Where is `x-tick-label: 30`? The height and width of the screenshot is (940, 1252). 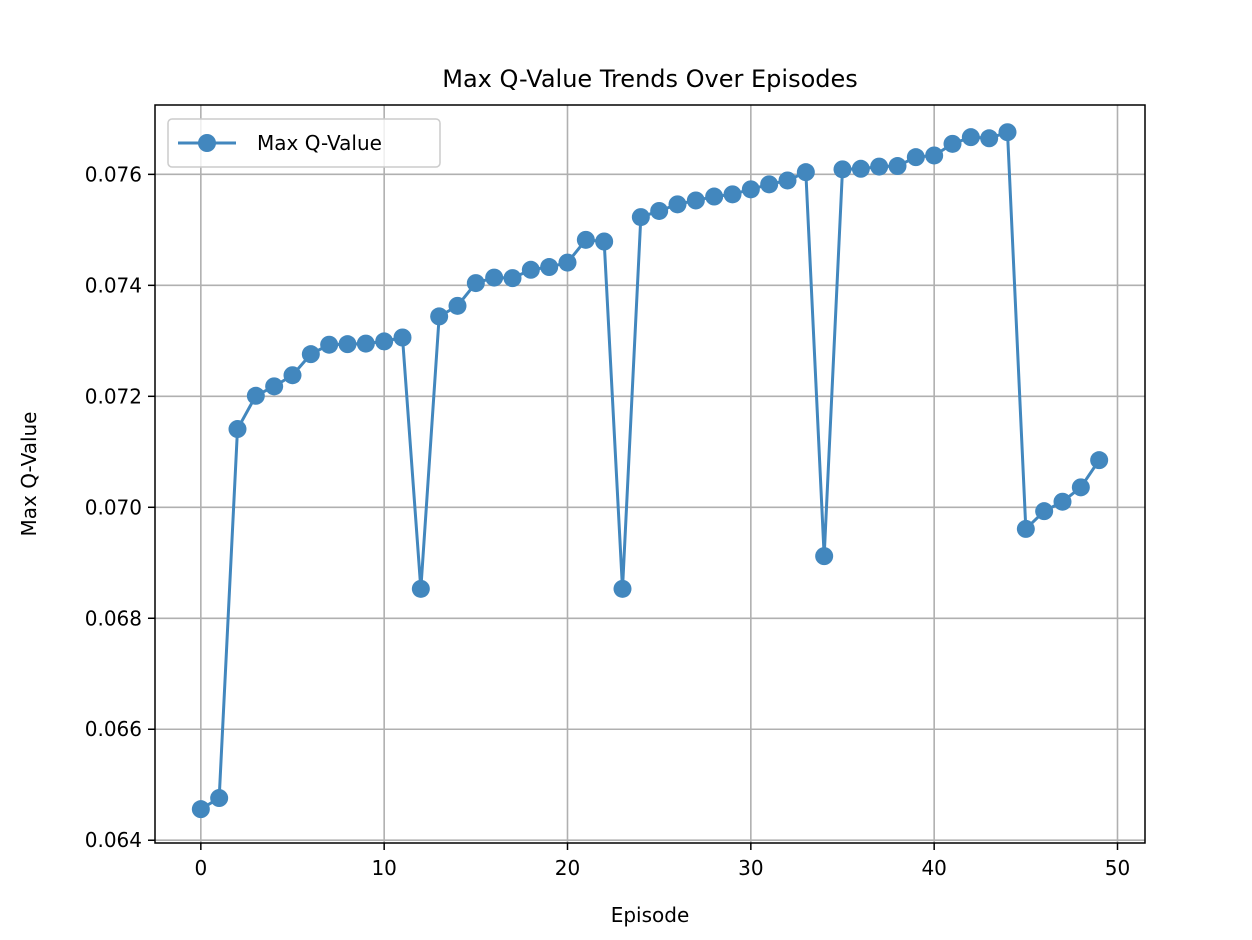 x-tick-label: 30 is located at coordinates (750, 868).